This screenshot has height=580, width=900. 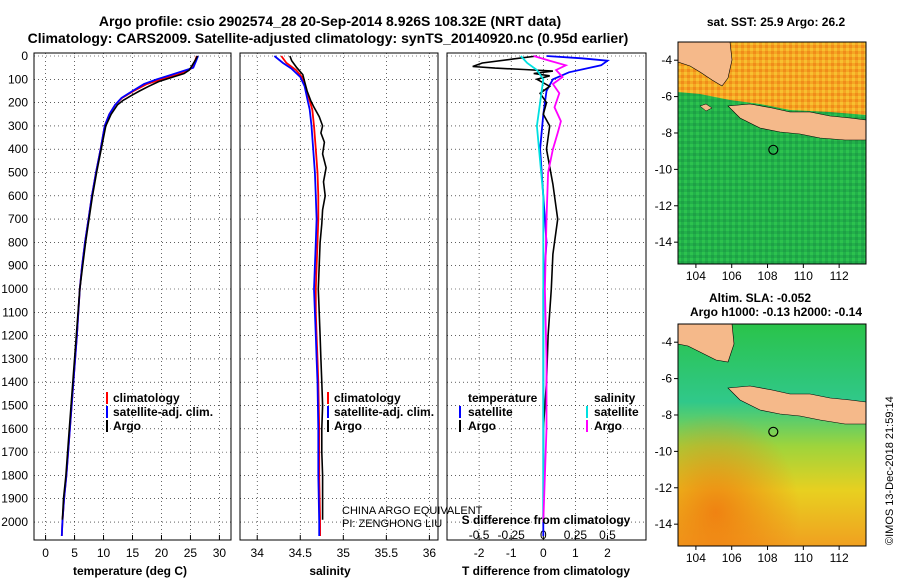 I want to click on s-diff-tick-label: -0.5, so click(x=479, y=535).